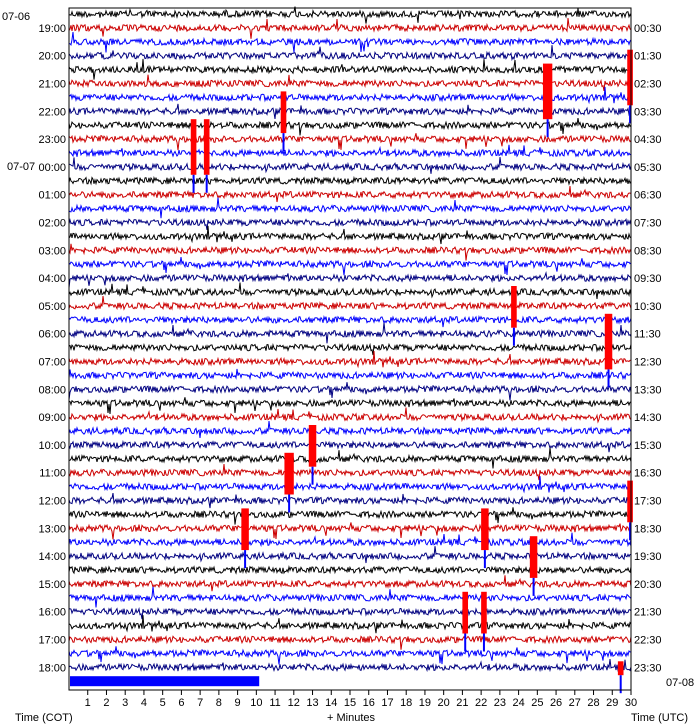  What do you see at coordinates (52, 112) in the screenshot?
I see `left-hour-label: 22:00` at bounding box center [52, 112].